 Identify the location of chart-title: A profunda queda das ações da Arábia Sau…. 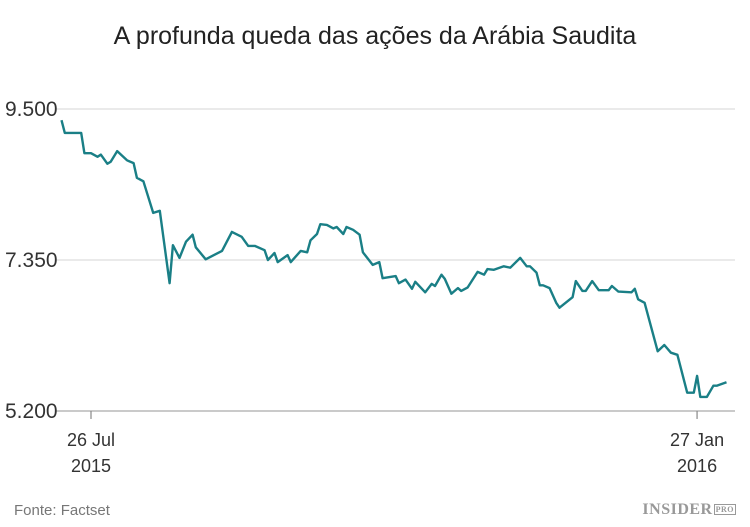
(375, 36).